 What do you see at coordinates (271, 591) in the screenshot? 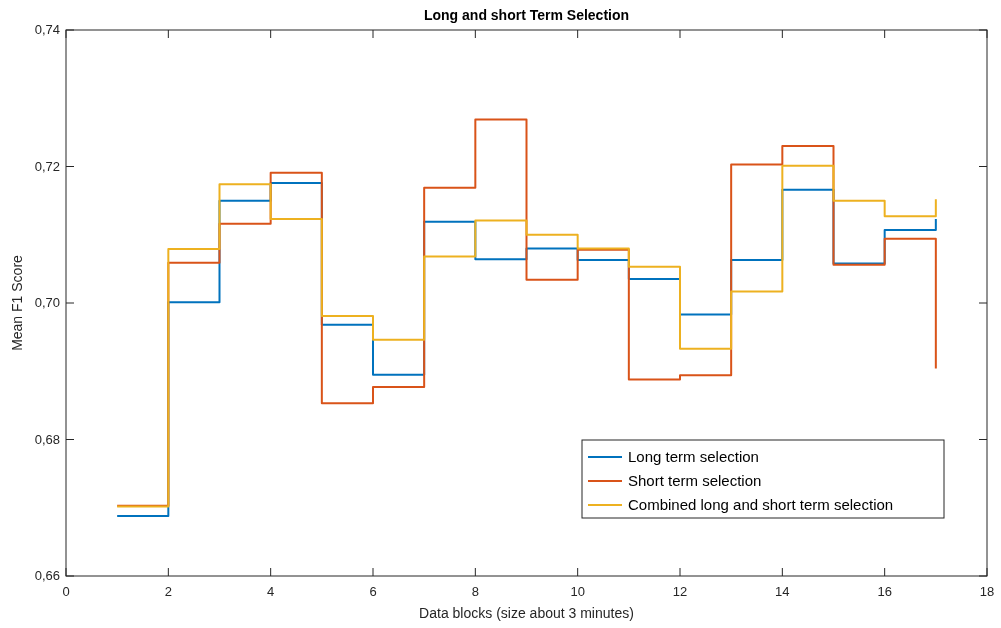
I see `x-tick-label: 4` at bounding box center [271, 591].